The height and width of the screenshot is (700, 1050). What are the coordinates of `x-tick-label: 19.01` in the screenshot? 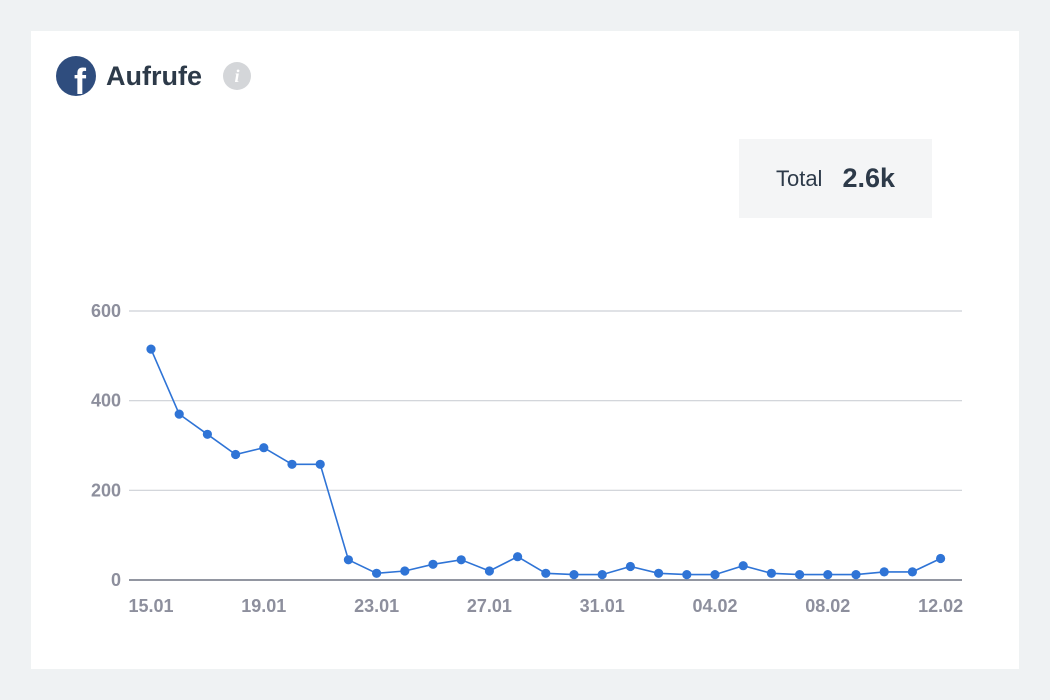 It's located at (263, 606).